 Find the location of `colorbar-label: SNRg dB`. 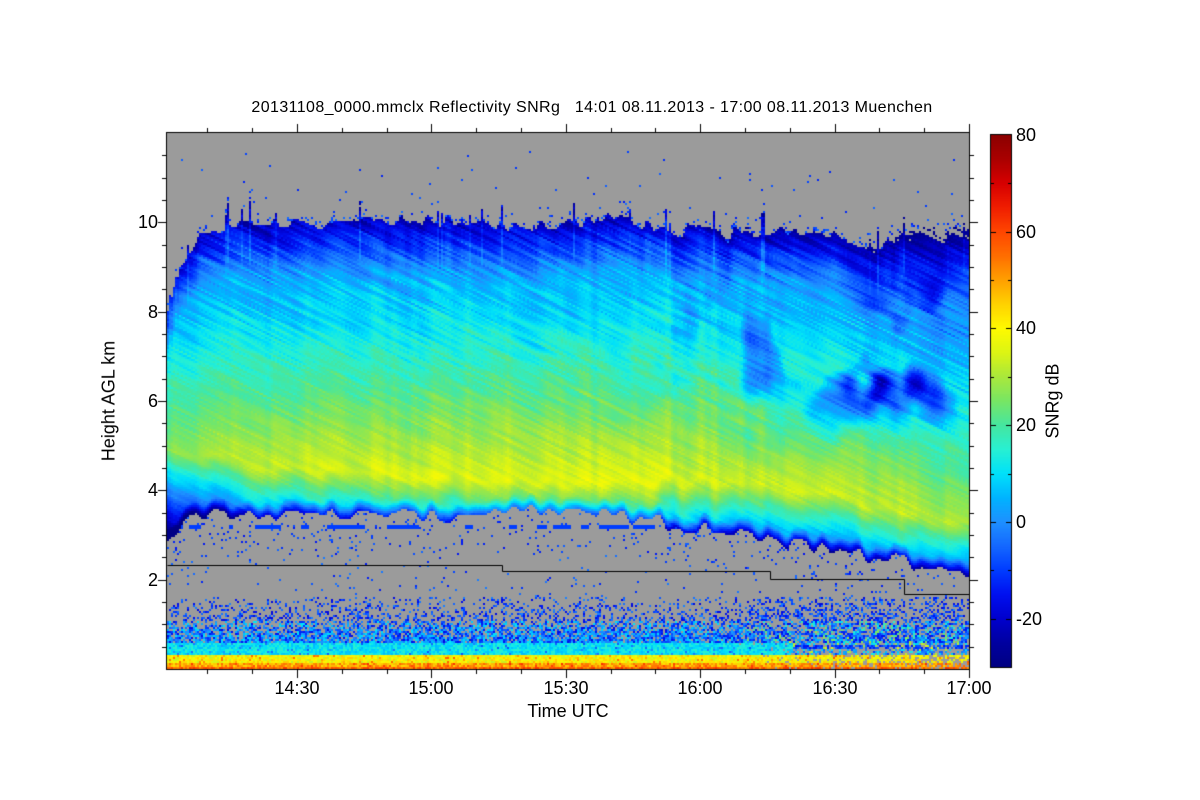

colorbar-label: SNRg dB is located at coordinates (1052, 401).